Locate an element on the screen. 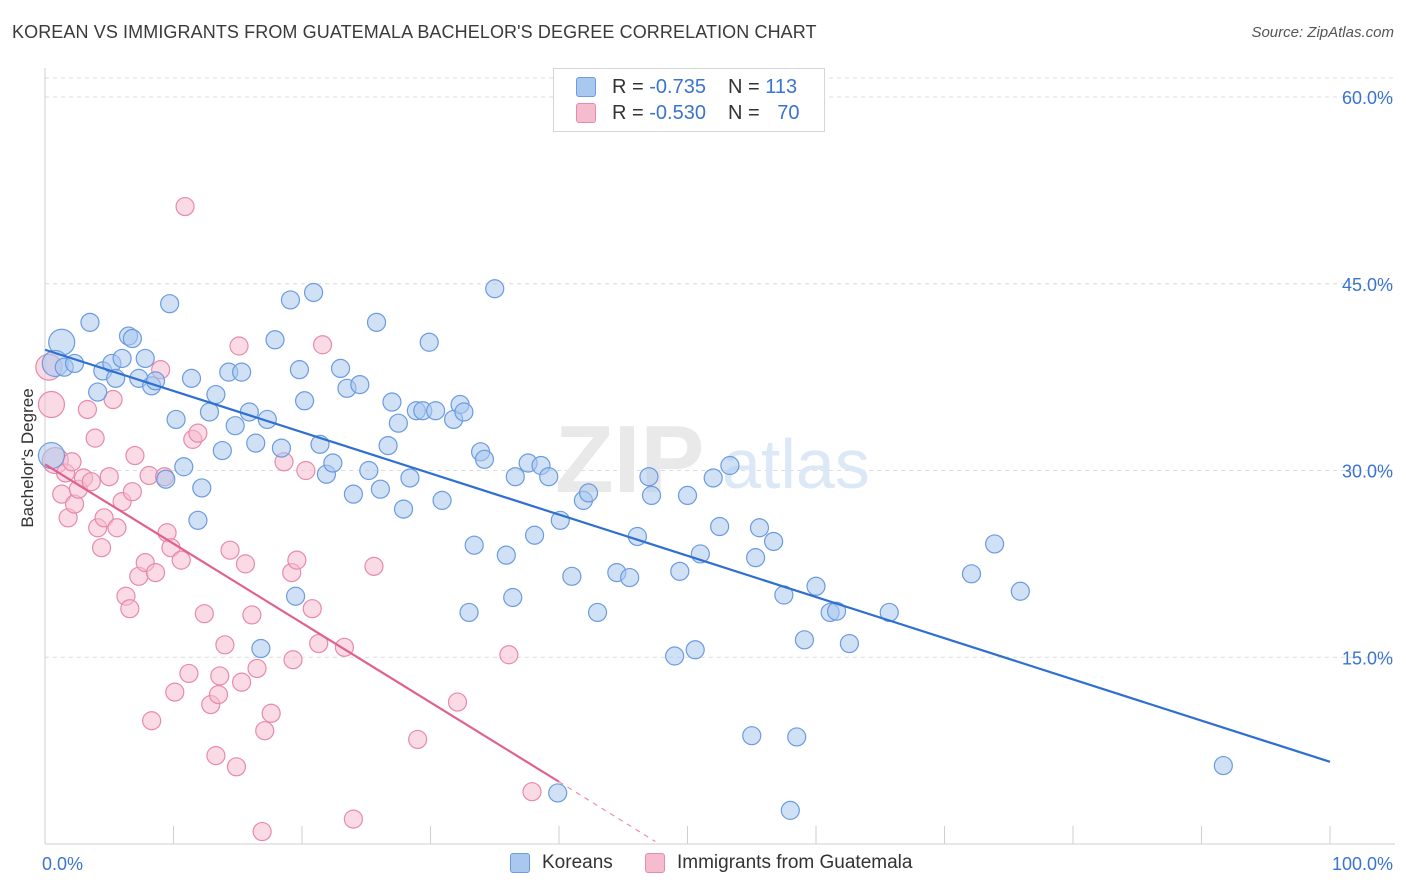  series-legend: Koreans Immigrants from Guatemala is located at coordinates (703, 865).